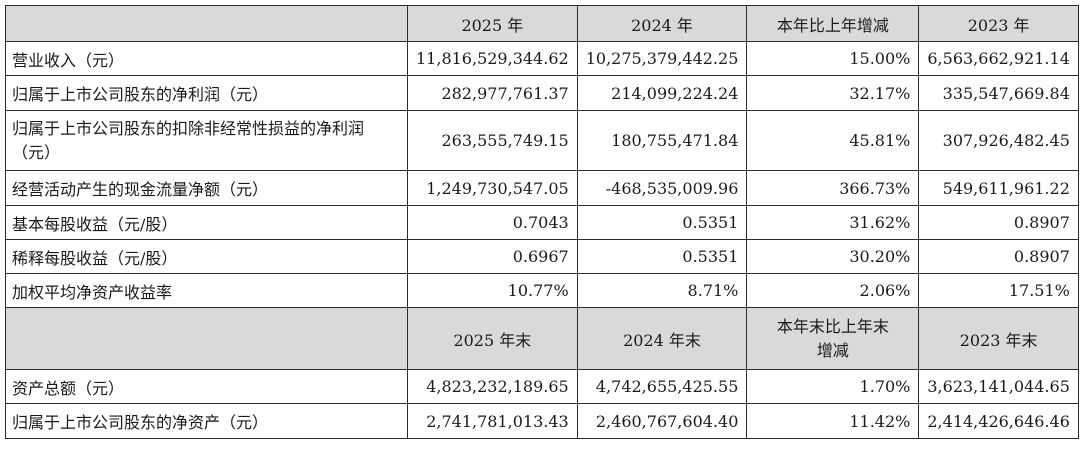 This screenshot has height=454, width=1080. What do you see at coordinates (998, 140) in the screenshot?
I see `value-2023: 307,926,482.45` at bounding box center [998, 140].